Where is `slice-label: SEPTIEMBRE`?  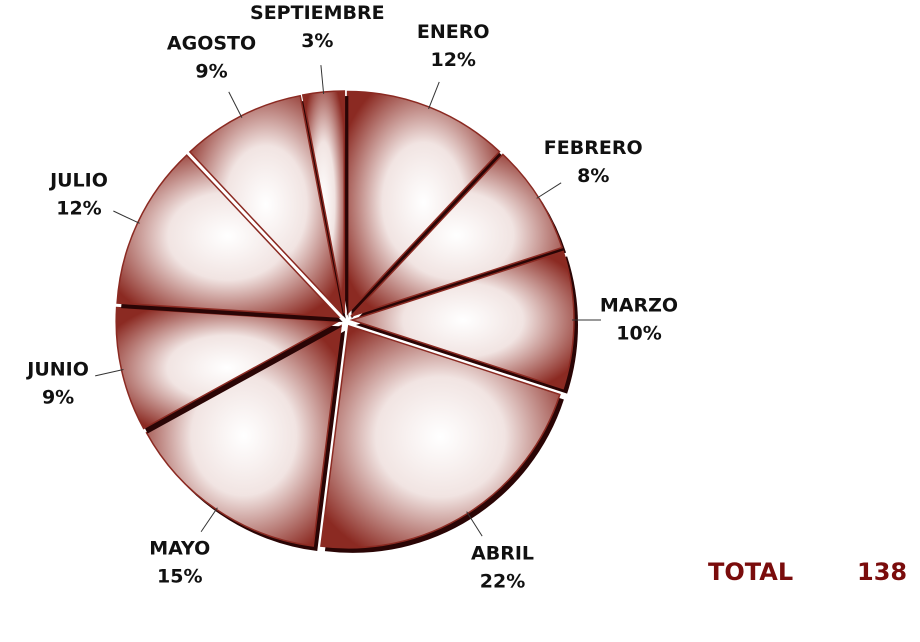
slice-label: SEPTIEMBRE is located at coordinates (317, 13).